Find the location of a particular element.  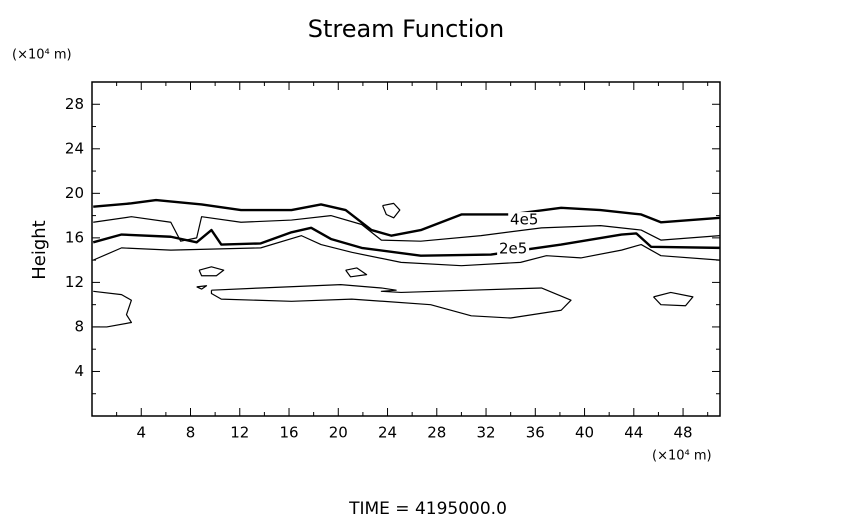

y-unit: (×10⁴ m) is located at coordinates (42, 55).